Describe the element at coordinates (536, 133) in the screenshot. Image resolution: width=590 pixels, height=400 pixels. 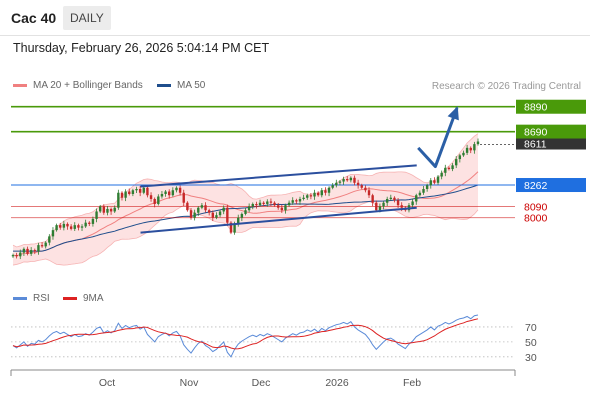
I see `level-label-8690: 8690` at that location.